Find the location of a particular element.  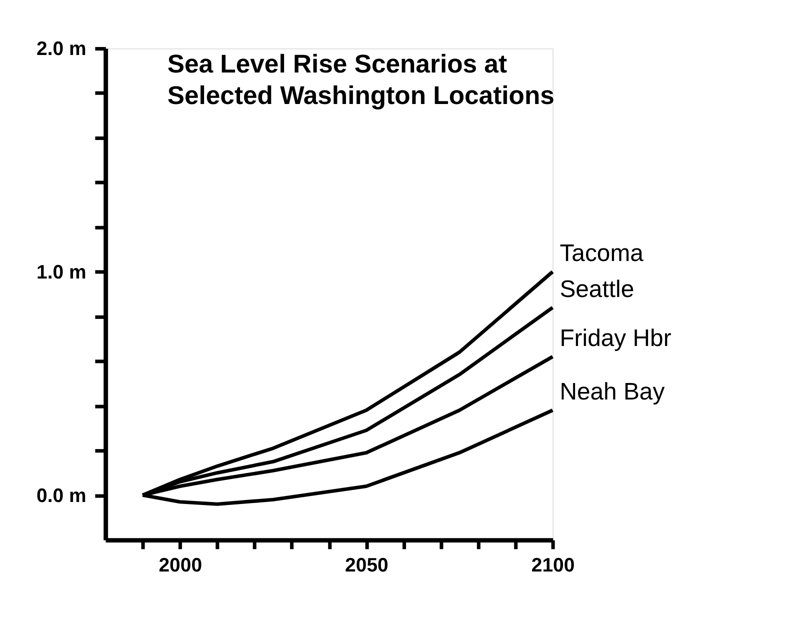

text: Sea Level Rise Scenarios at Selected Washington Locations is located at coordinates (360, 80).